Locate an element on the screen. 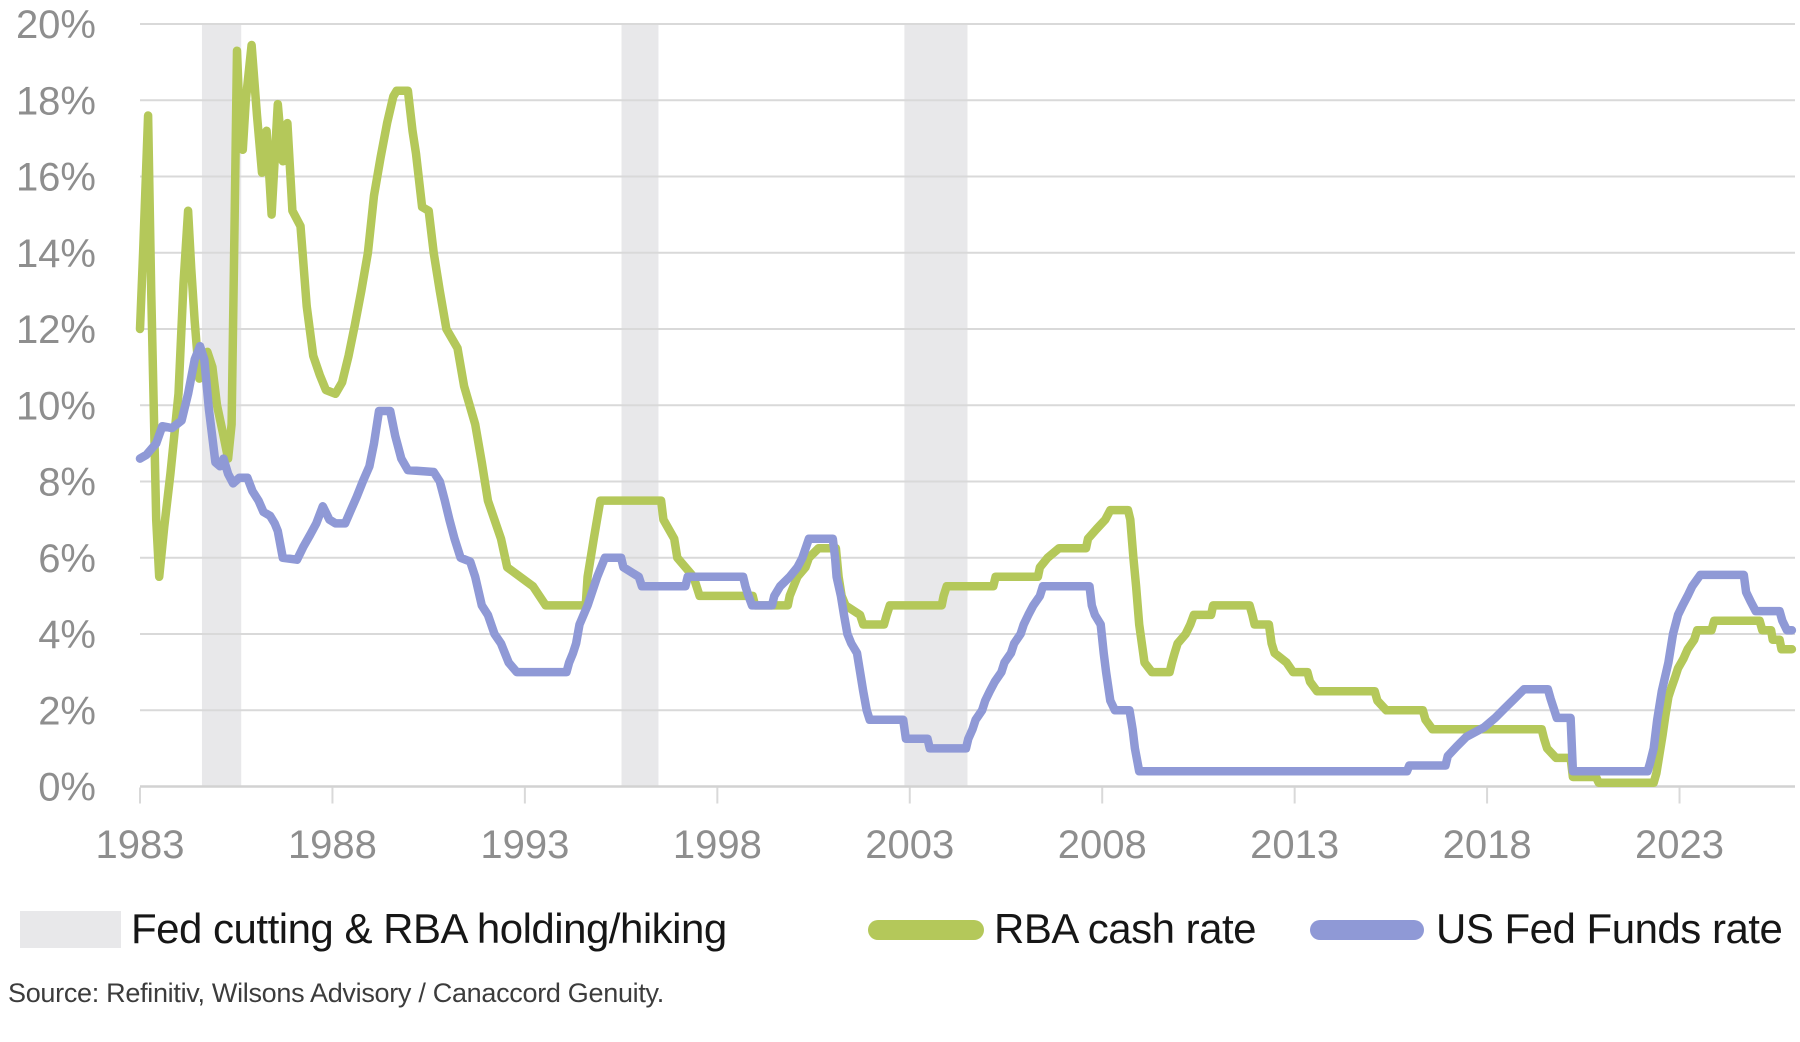  svg-text: 0% is located at coordinates (67, 788).